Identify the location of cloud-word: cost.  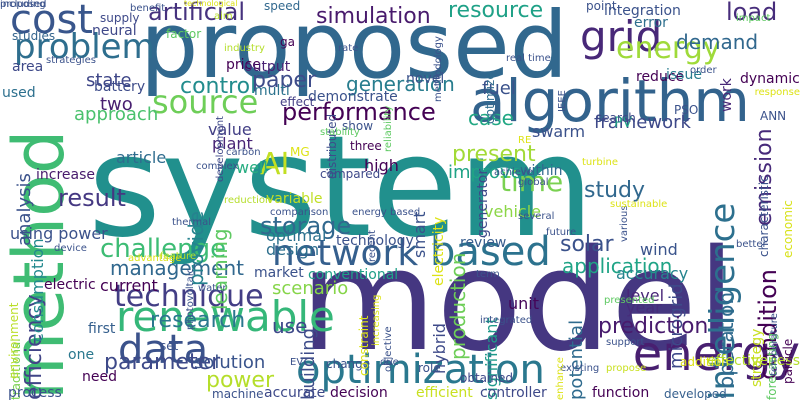
(51, 21).